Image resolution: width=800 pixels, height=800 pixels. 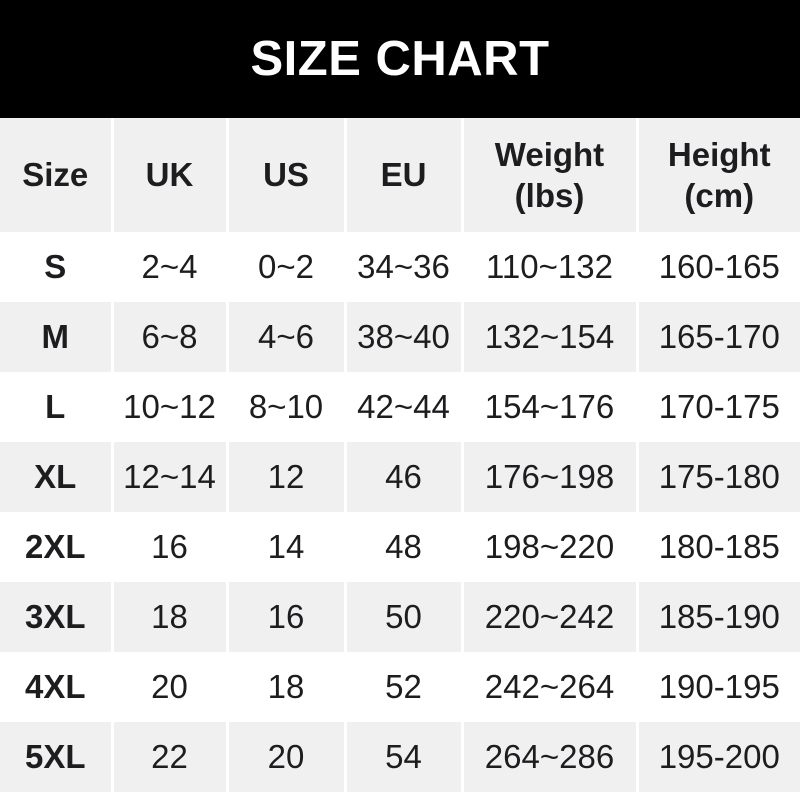 I want to click on value-cell: 38~40, so click(x=402, y=337).